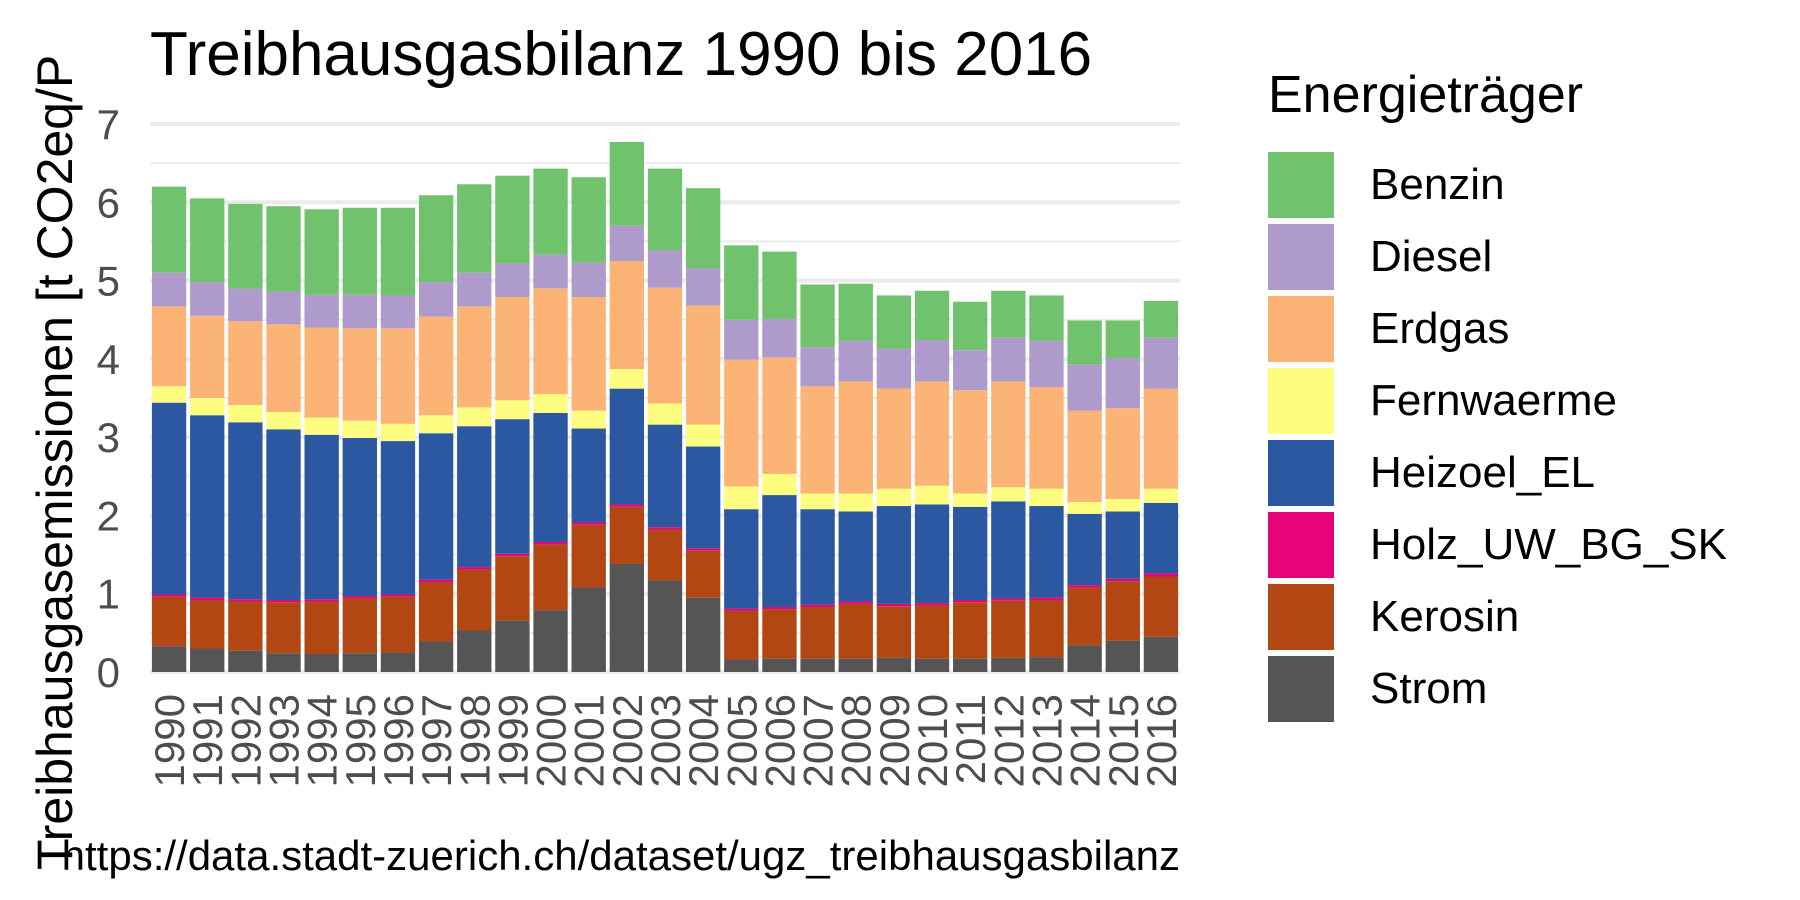 The height and width of the screenshot is (900, 1800). What do you see at coordinates (207, 240) in the screenshot?
I see `bar-benzin-1991` at bounding box center [207, 240].